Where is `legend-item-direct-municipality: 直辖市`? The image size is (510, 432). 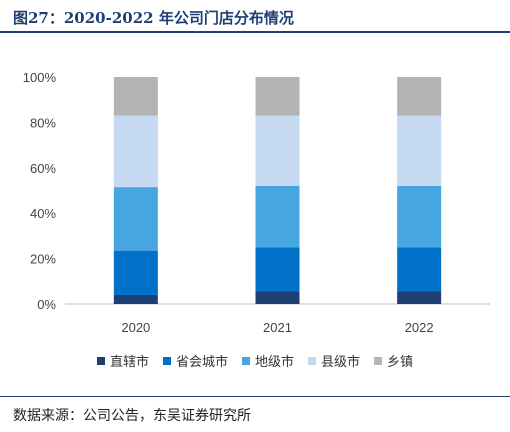 legend-item-direct-municipality: 直辖市 is located at coordinates (122, 360).